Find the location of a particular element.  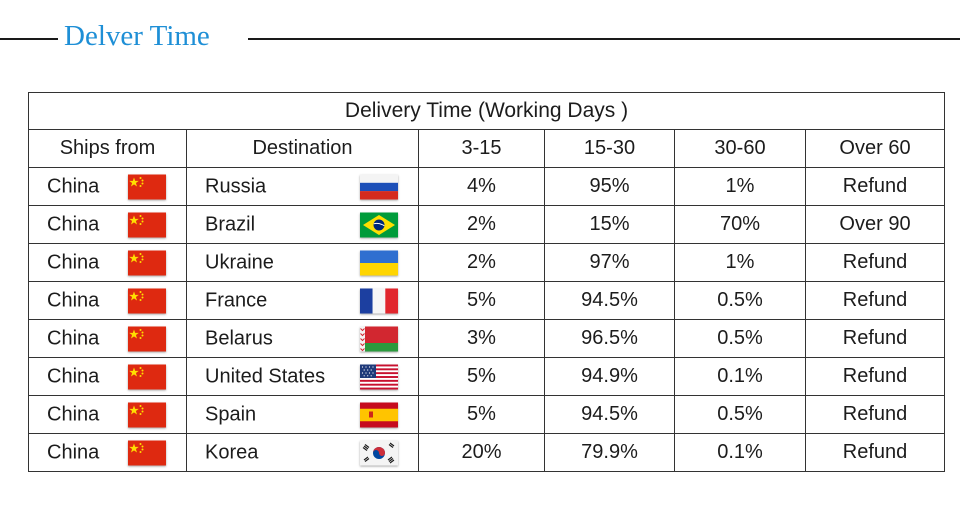

destination-label: Ukraine is located at coordinates (239, 262).